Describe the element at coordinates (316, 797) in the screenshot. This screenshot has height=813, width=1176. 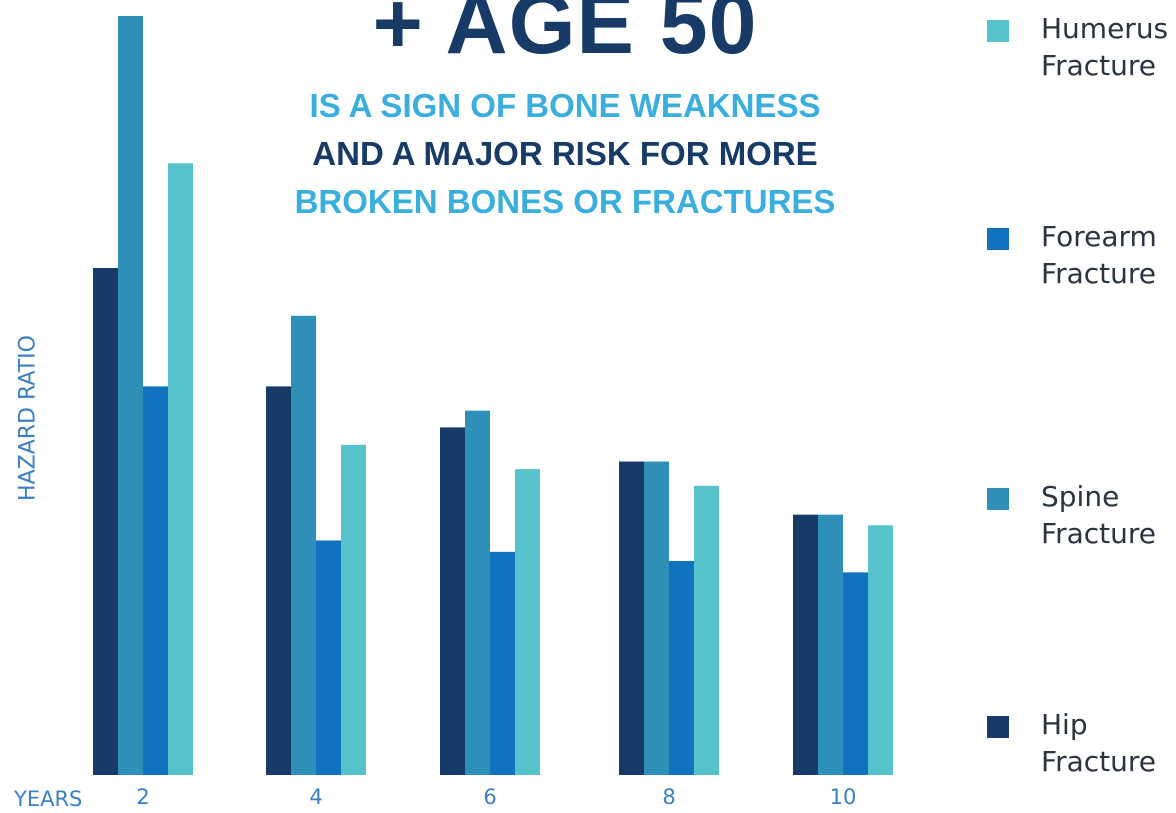
I see `x-tick-label-4: 4` at that location.